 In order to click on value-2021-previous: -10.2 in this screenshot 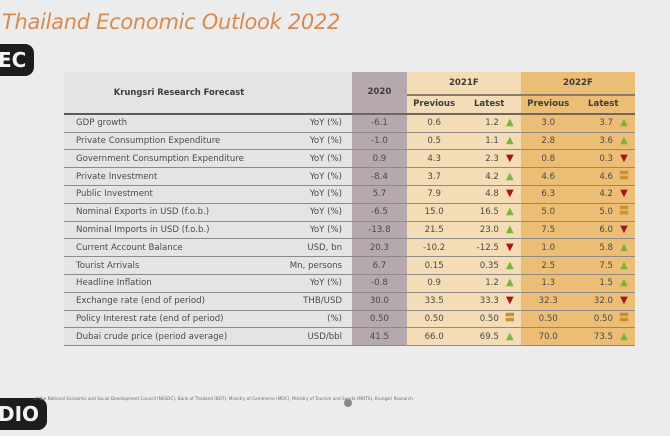, I will do `click(434, 248)`.